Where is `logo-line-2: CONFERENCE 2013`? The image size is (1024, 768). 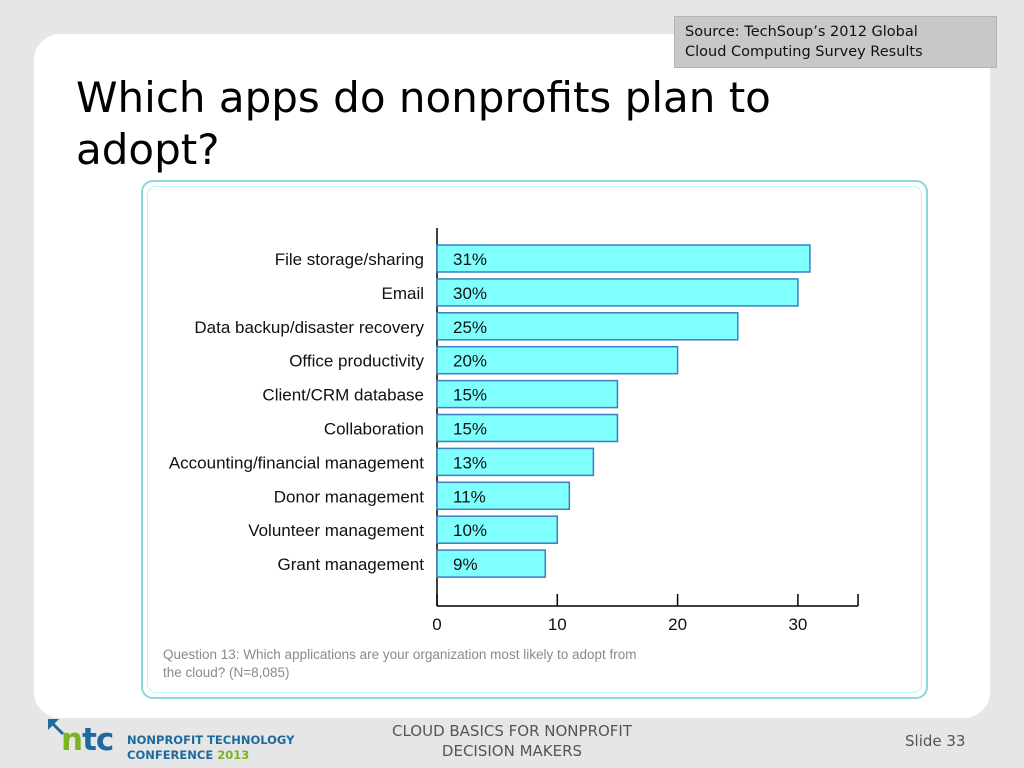
logo-line-2: CONFERENCE 2013 is located at coordinates (188, 755).